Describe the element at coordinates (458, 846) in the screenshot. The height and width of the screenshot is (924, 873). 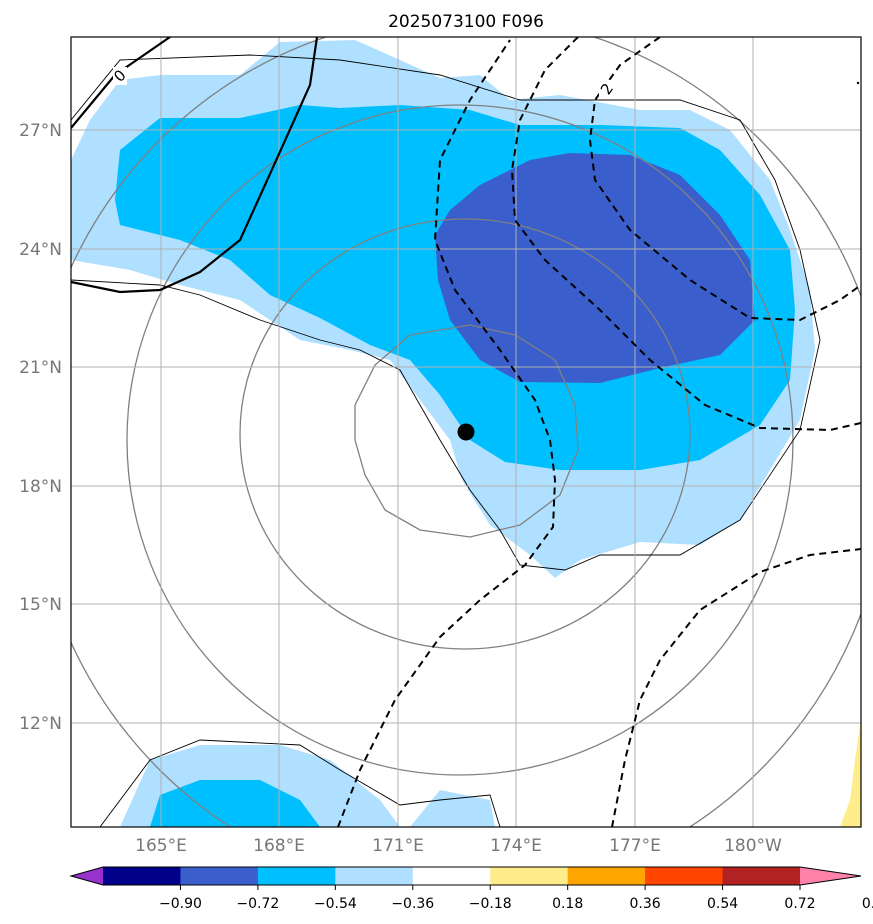
I see `lon-tick-labels: 165°E 168°E 171°E 174°E 177°E 180°W` at that location.